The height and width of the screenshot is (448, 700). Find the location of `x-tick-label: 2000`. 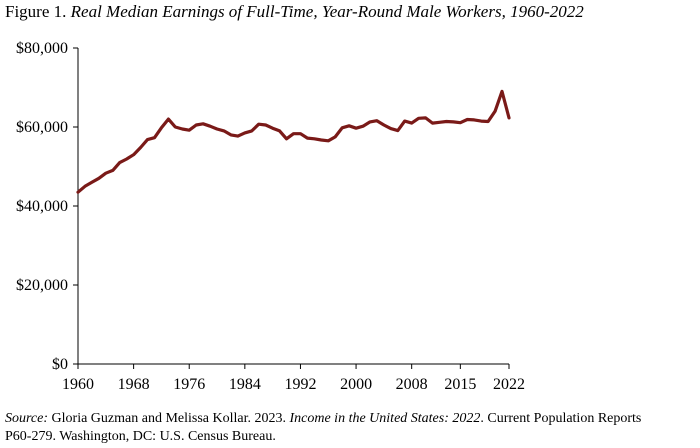

x-tick-label: 2000 is located at coordinates (356, 384).